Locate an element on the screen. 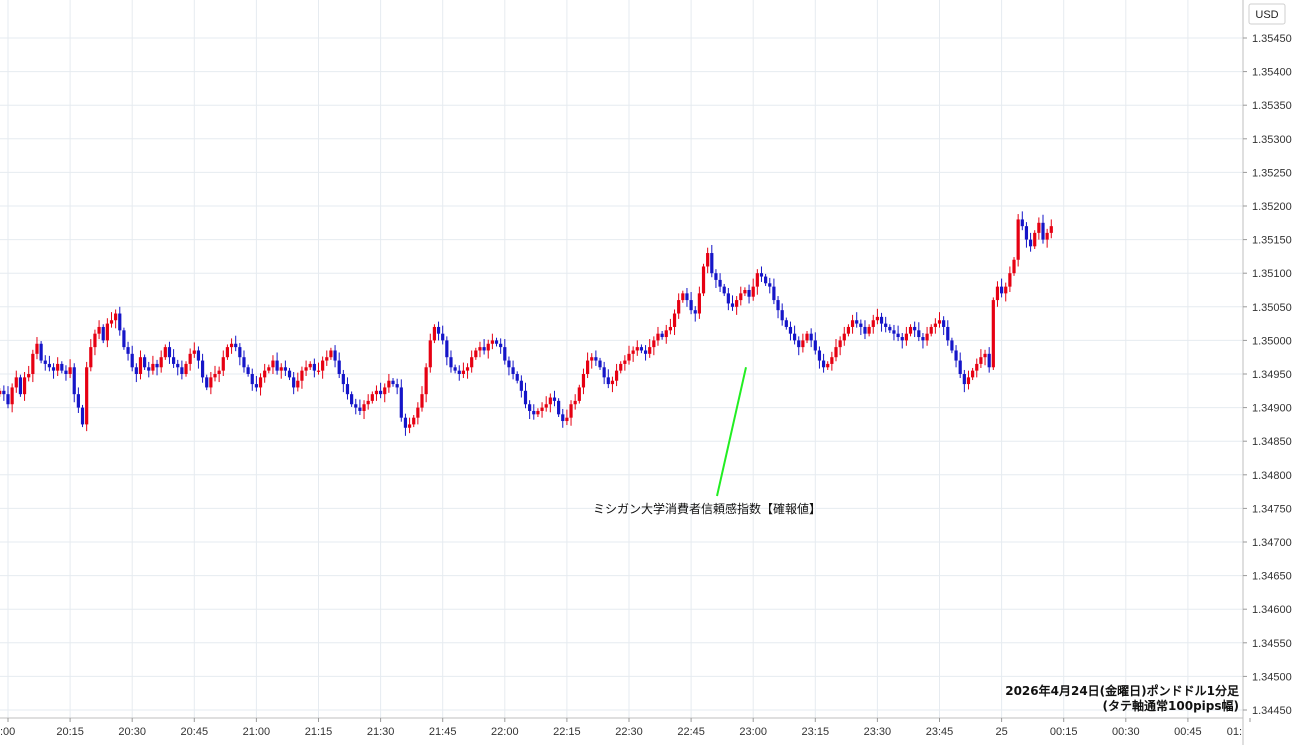 This screenshot has width=1300, height=745. x-tick-label: 20:15 is located at coordinates (70, 732).